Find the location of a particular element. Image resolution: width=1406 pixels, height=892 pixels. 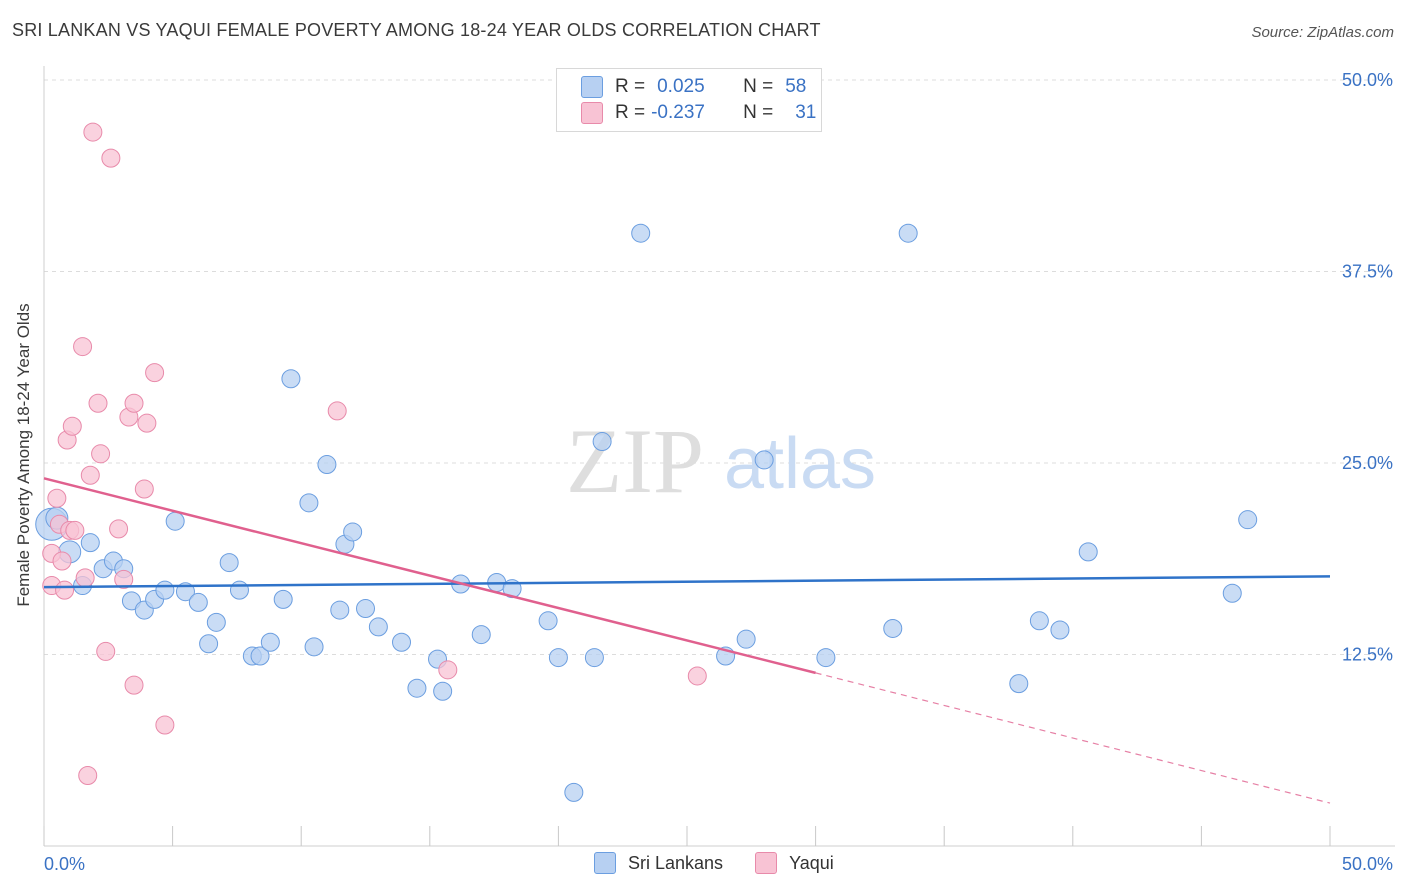

source-credit: Source: ZipAtlas.com is located at coordinates (1322, 32).